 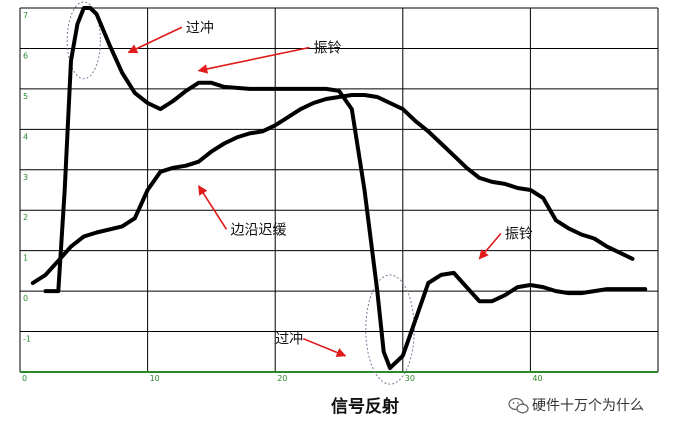 What do you see at coordinates (25, 96) in the screenshot?
I see `y-tick-label: 5` at bounding box center [25, 96].